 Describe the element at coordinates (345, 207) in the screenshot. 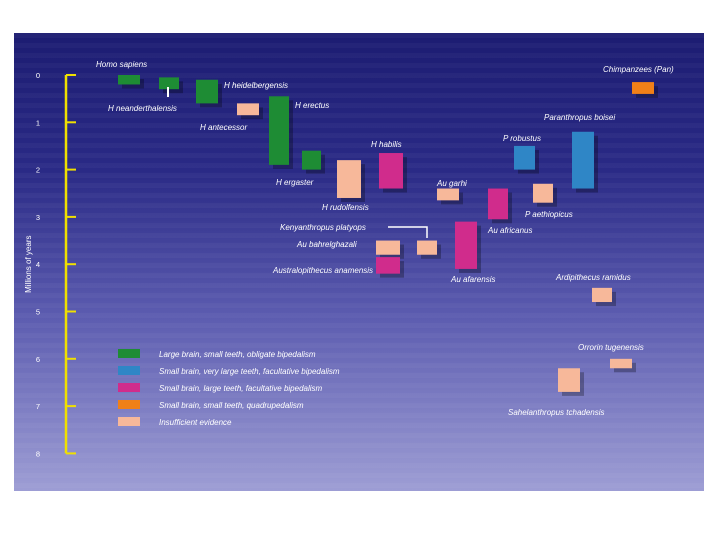

I see `label-h-rudolfensis: H rudolfensis` at that location.